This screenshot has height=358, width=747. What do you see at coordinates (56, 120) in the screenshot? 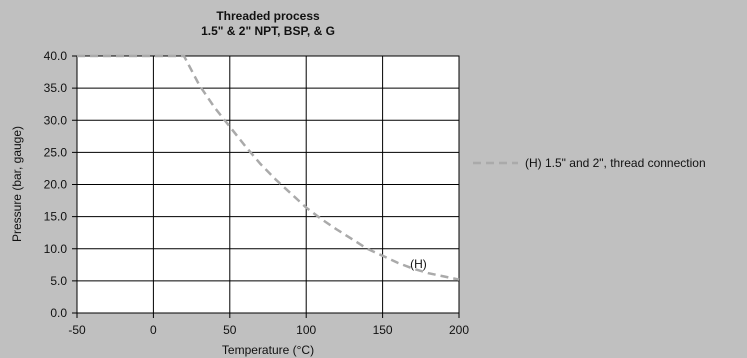
I see `y-tick-label: 30.0` at bounding box center [56, 120].